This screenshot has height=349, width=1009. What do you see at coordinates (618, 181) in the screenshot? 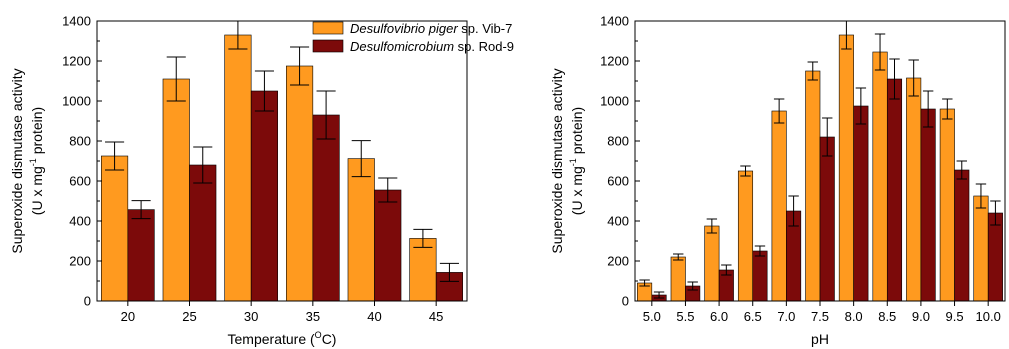
I see `ph-chart-ytick-label: 600` at bounding box center [618, 181].